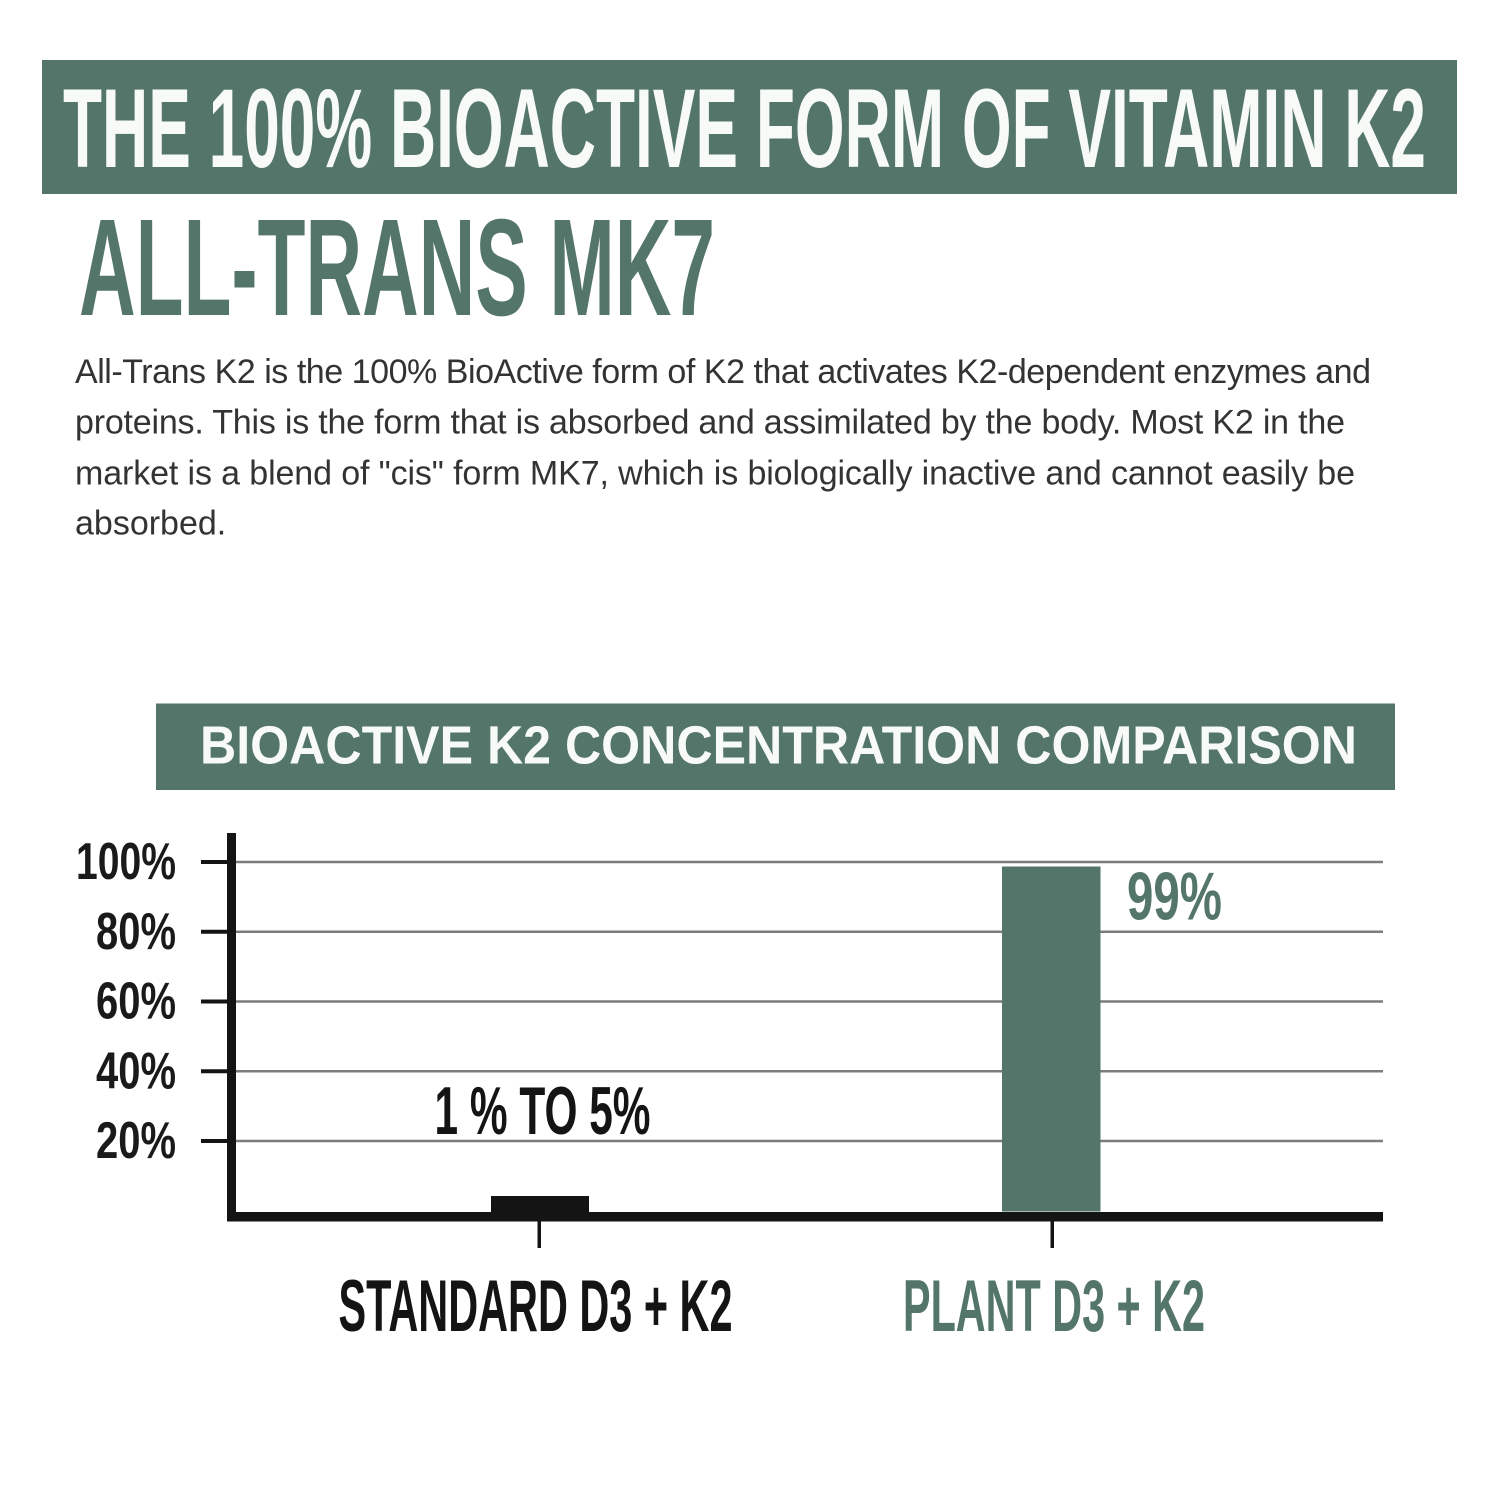 Image resolution: width=1500 pixels, height=1500 pixels. Describe the element at coordinates (126, 862) in the screenshot. I see `svg-text: 100%` at that location.